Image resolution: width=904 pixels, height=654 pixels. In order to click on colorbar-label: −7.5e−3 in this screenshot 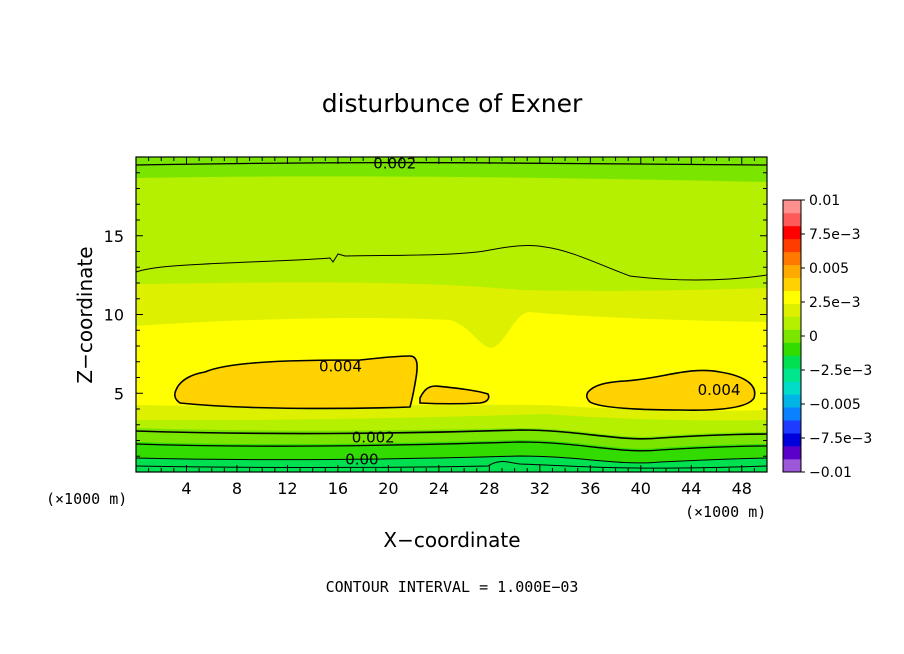, I will do `click(840, 439)`.